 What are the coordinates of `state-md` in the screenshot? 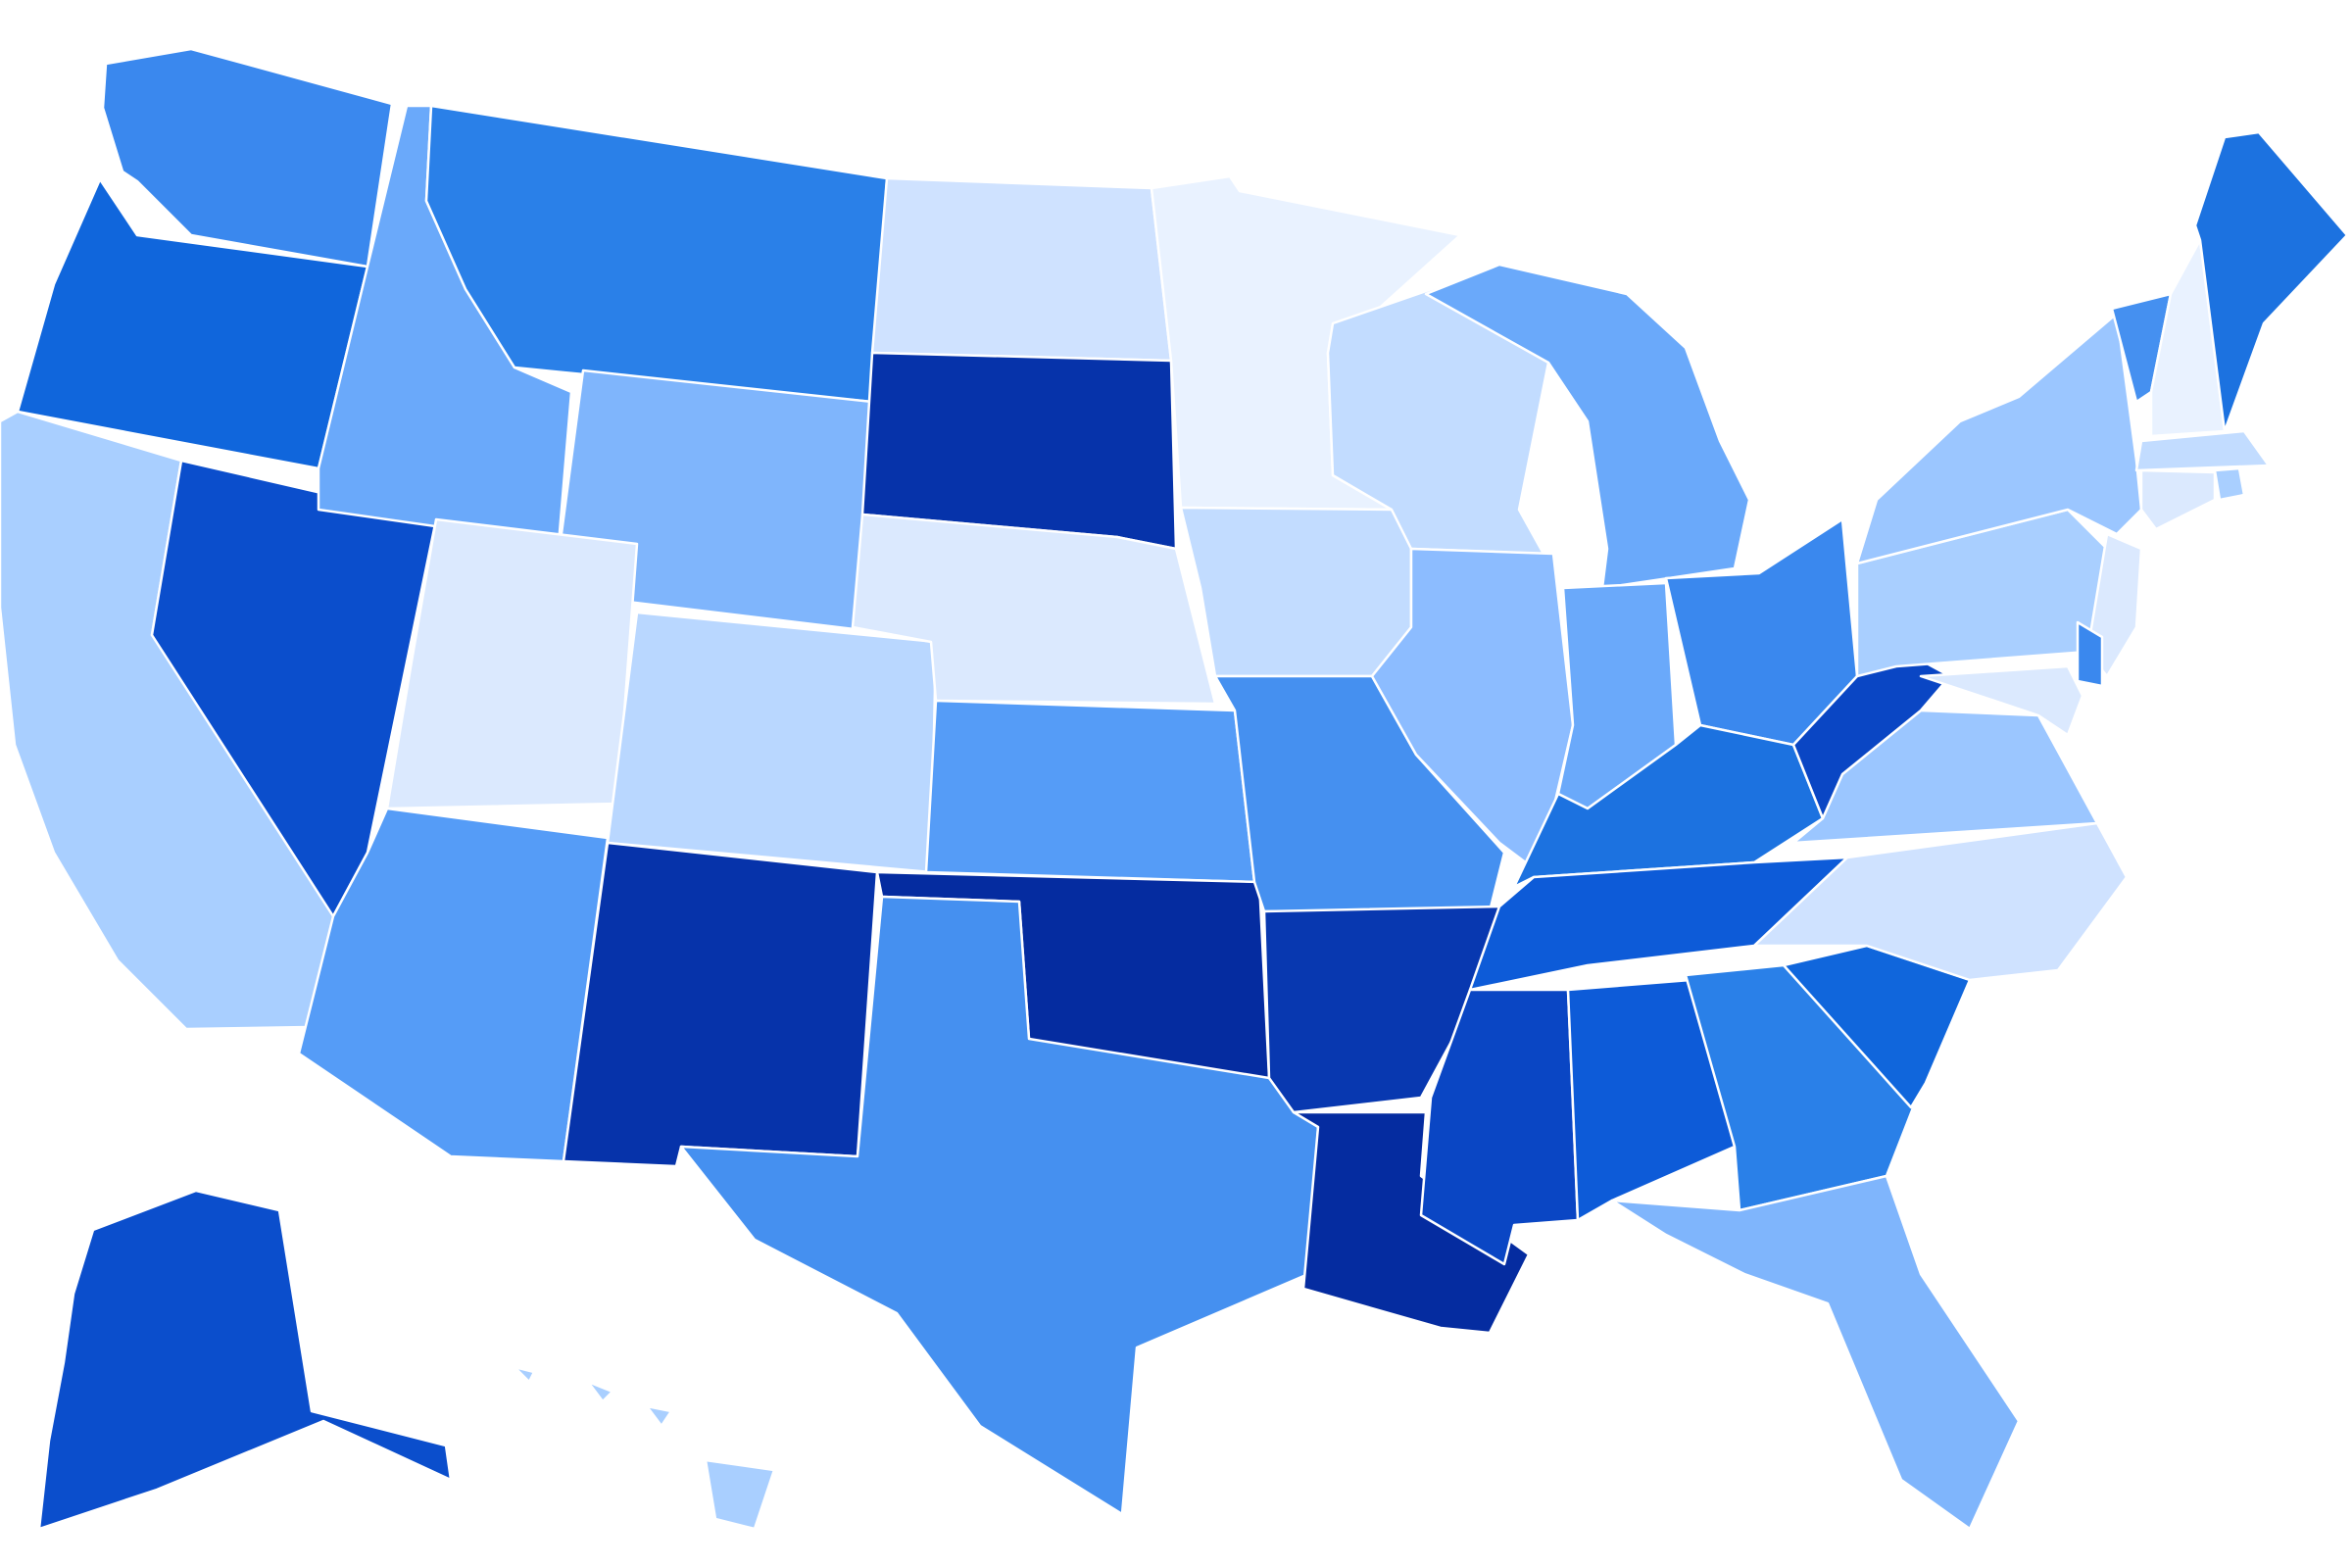 It's located at (2001, 700).